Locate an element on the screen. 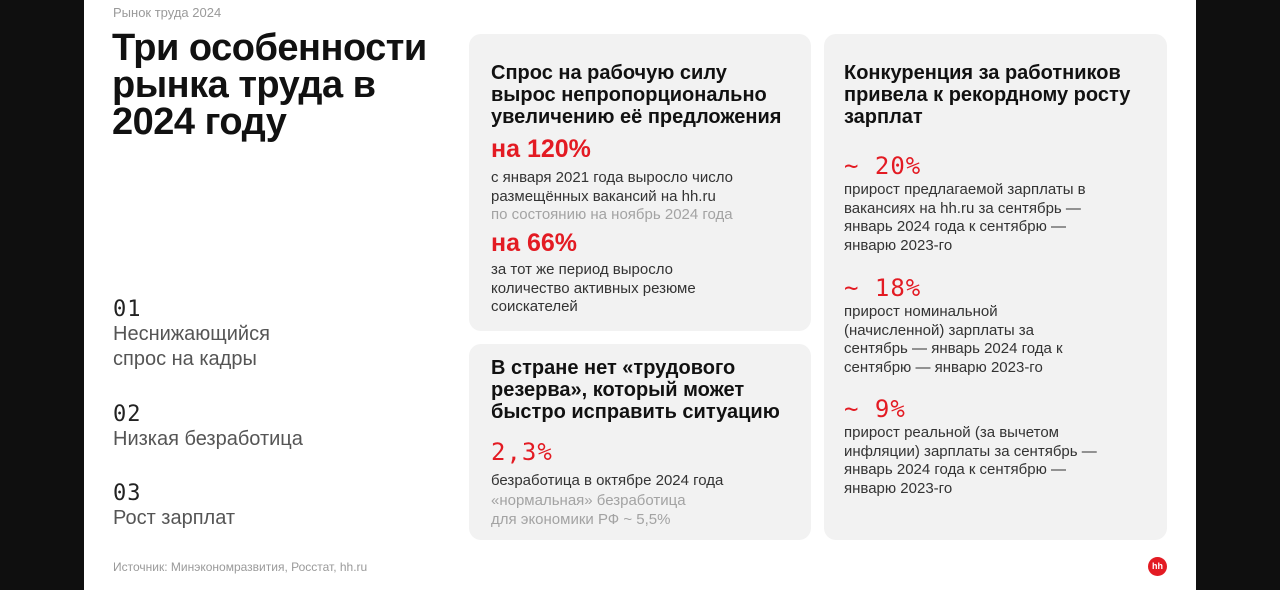  feature-item: 01 Неснижающийся спрос на кадры is located at coordinates (208, 335).